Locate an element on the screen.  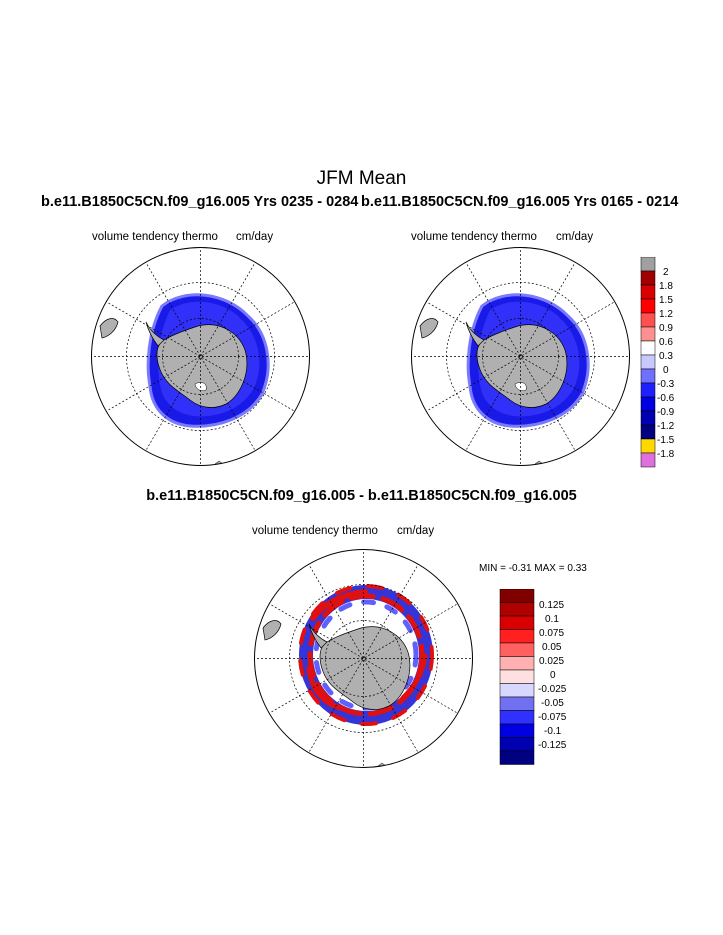
colorbar-label: 1.2 is located at coordinates (666, 314).